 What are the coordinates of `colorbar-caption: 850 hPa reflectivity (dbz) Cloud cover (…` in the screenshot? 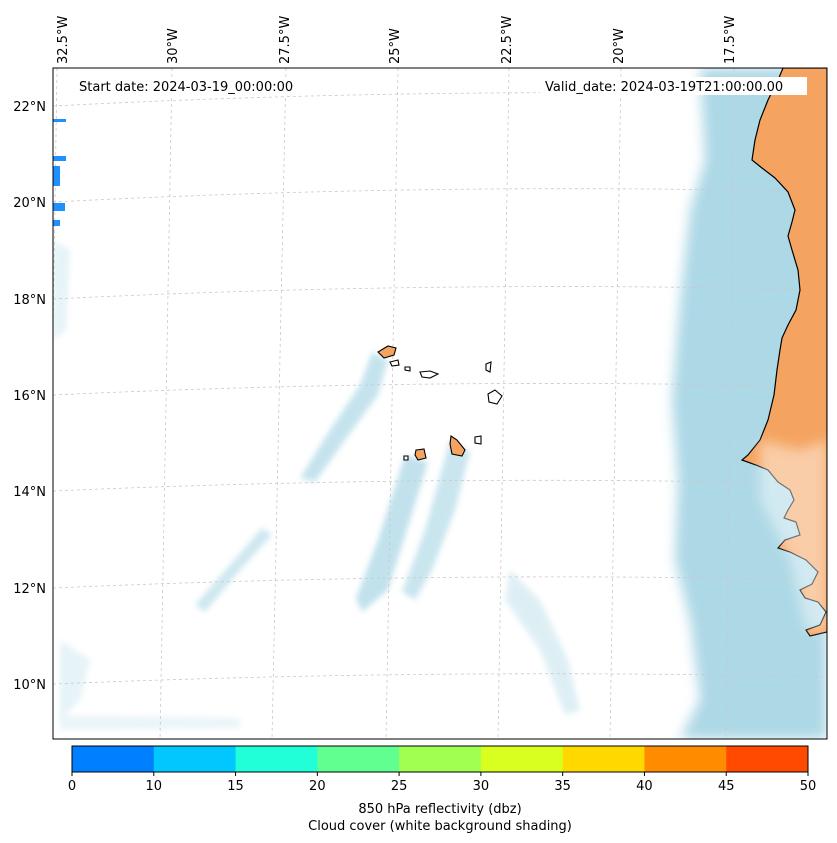 It's located at (440, 818).